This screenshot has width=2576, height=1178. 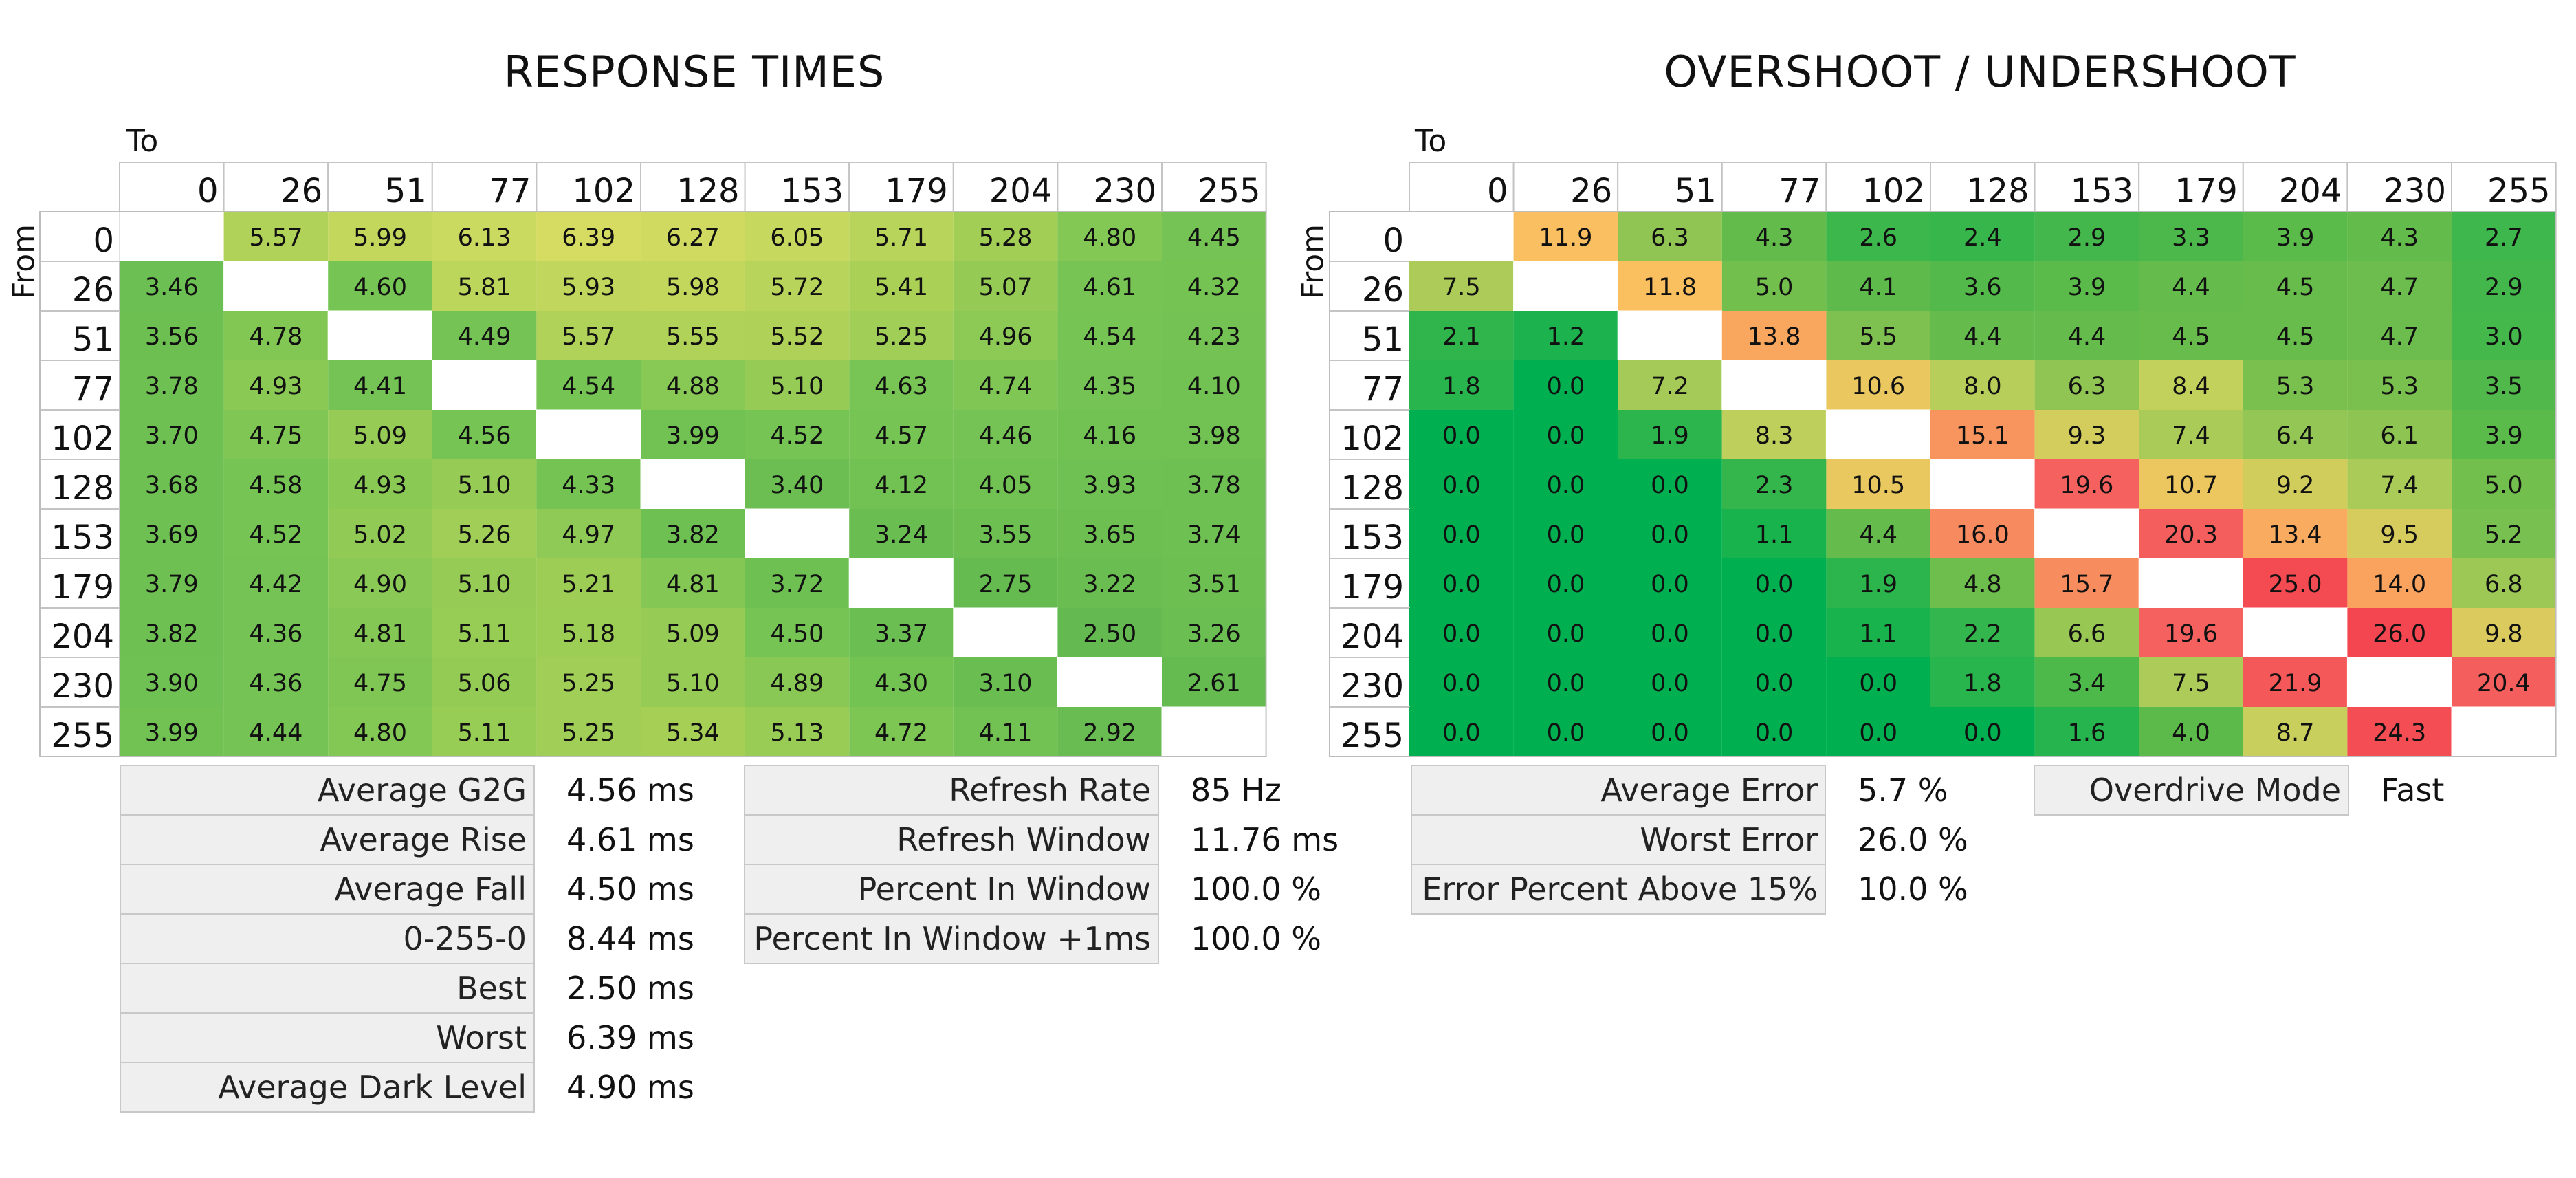 What do you see at coordinates (142, 141) in the screenshot?
I see `to-axis-label-left: To` at bounding box center [142, 141].